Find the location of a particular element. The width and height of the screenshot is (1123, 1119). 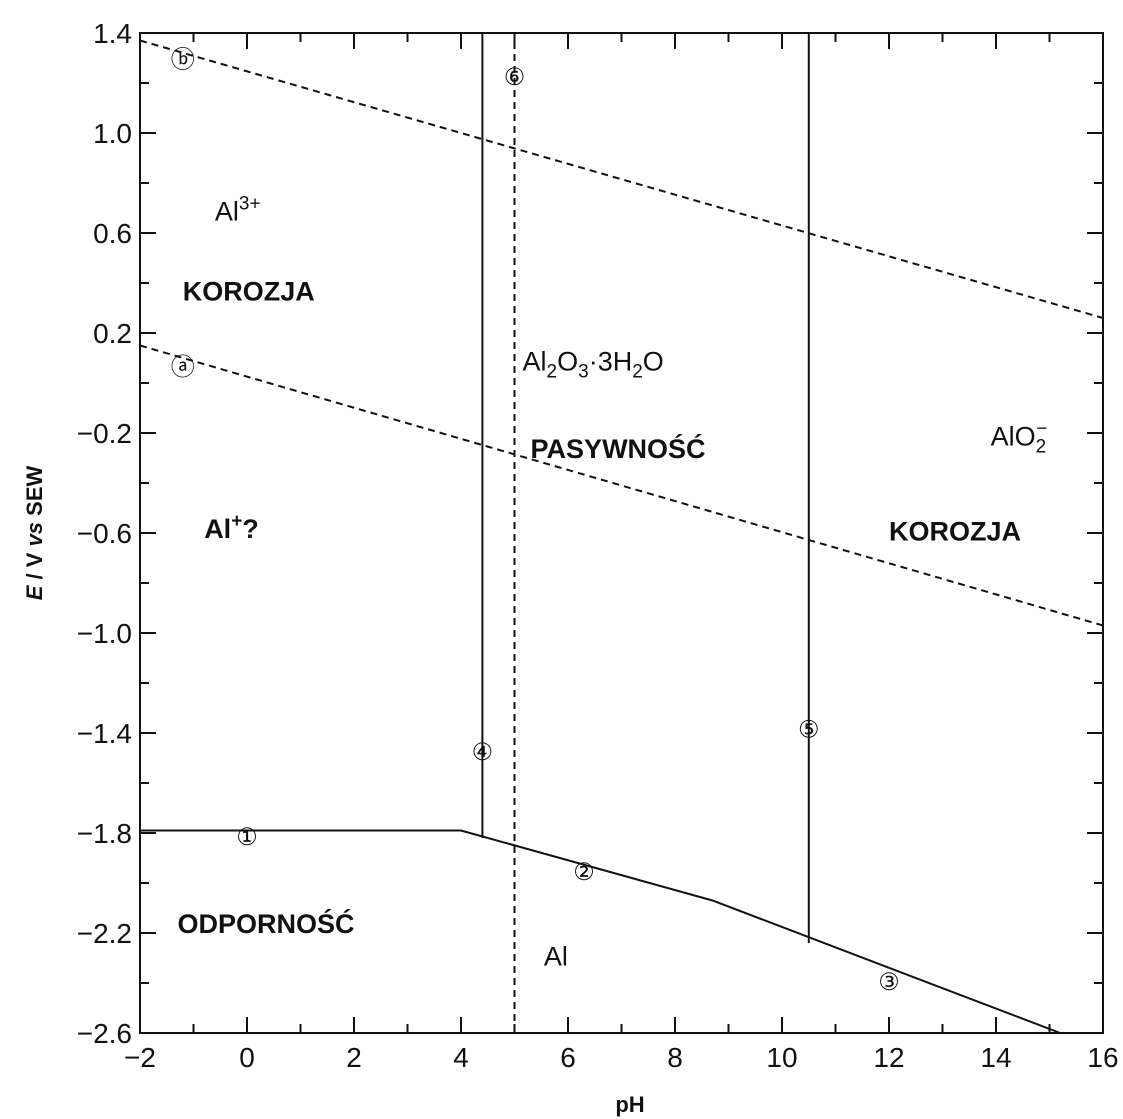

marker-5: ⑤ is located at coordinates (809, 730).